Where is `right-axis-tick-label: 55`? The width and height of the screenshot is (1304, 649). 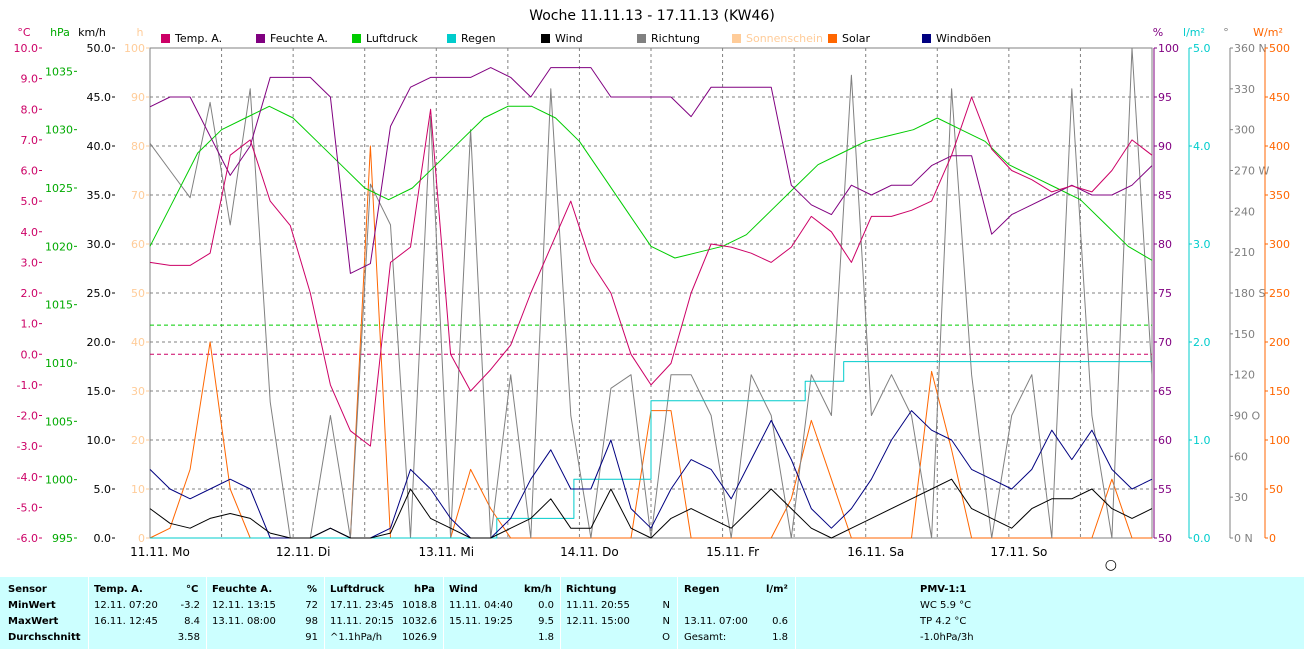
right-axis-tick-label: 55 is located at coordinates (1165, 489).